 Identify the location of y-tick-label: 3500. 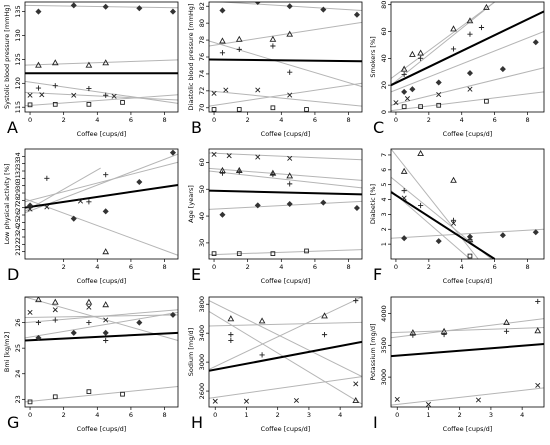
(384, 345).